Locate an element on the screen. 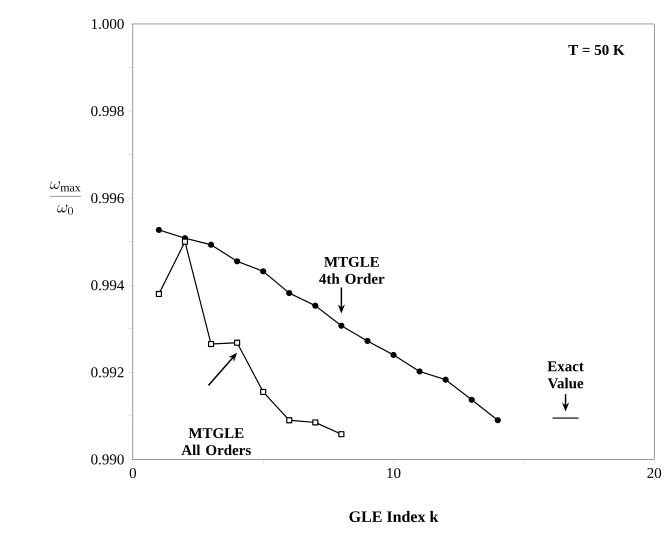  y-tick-label: 0.998 is located at coordinates (107, 111).